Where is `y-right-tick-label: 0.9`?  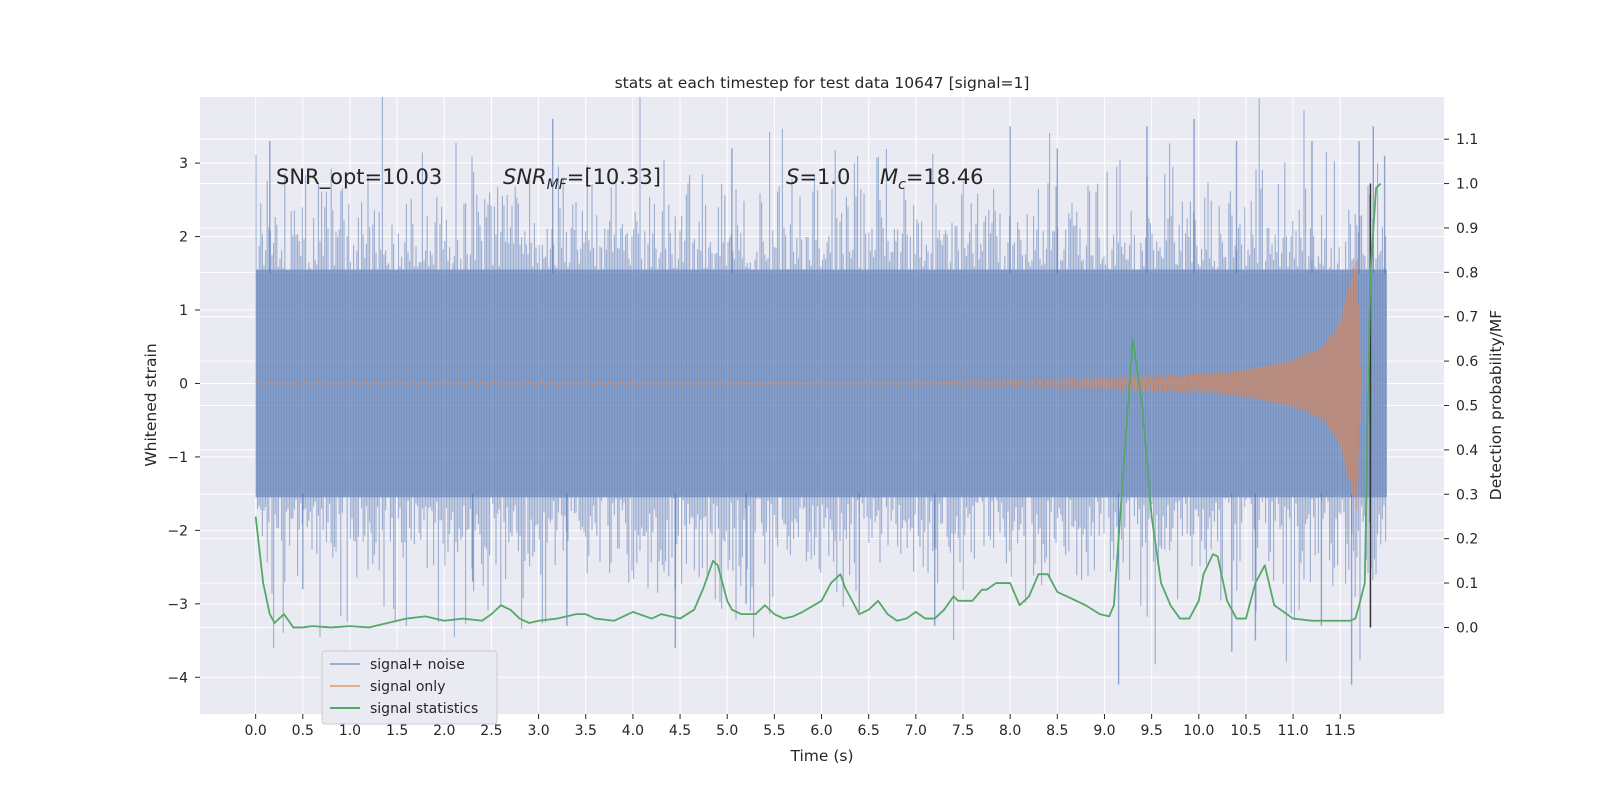
y-right-tick-label: 0.9 is located at coordinates (1467, 229).